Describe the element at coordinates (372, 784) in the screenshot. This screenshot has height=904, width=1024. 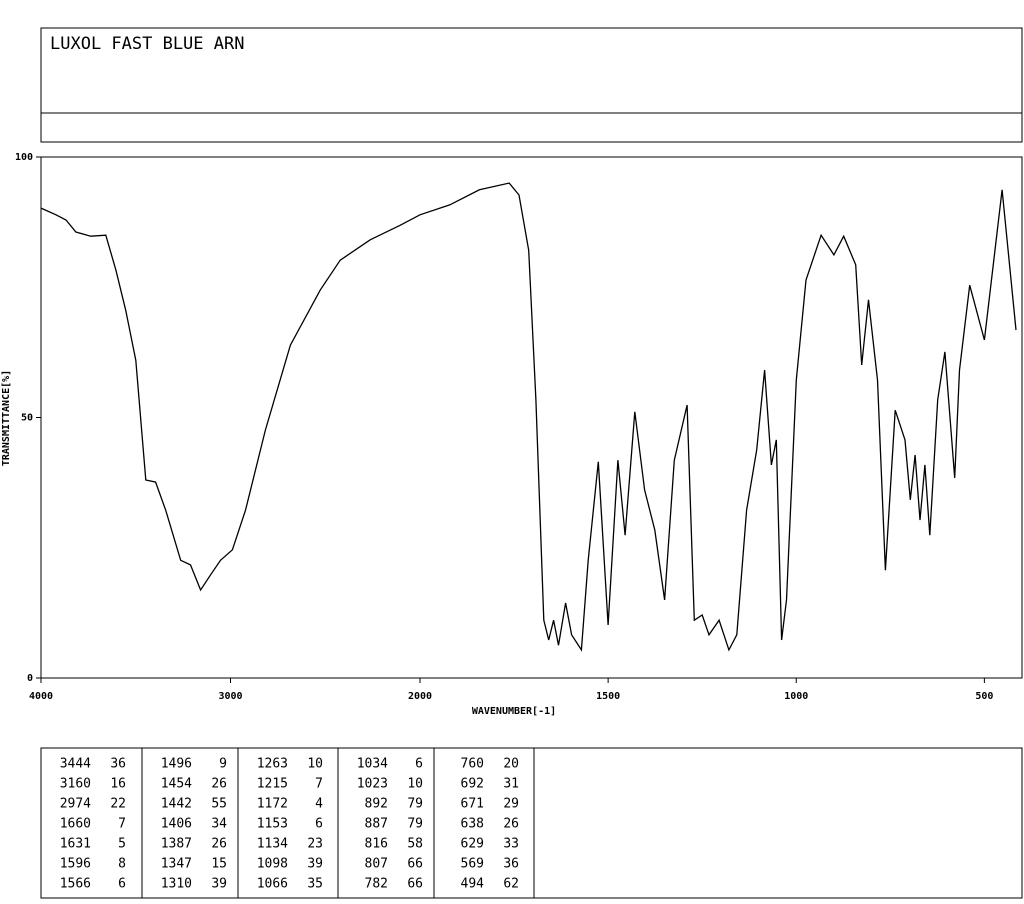
I see `peak-wavenumber: 1023` at that location.